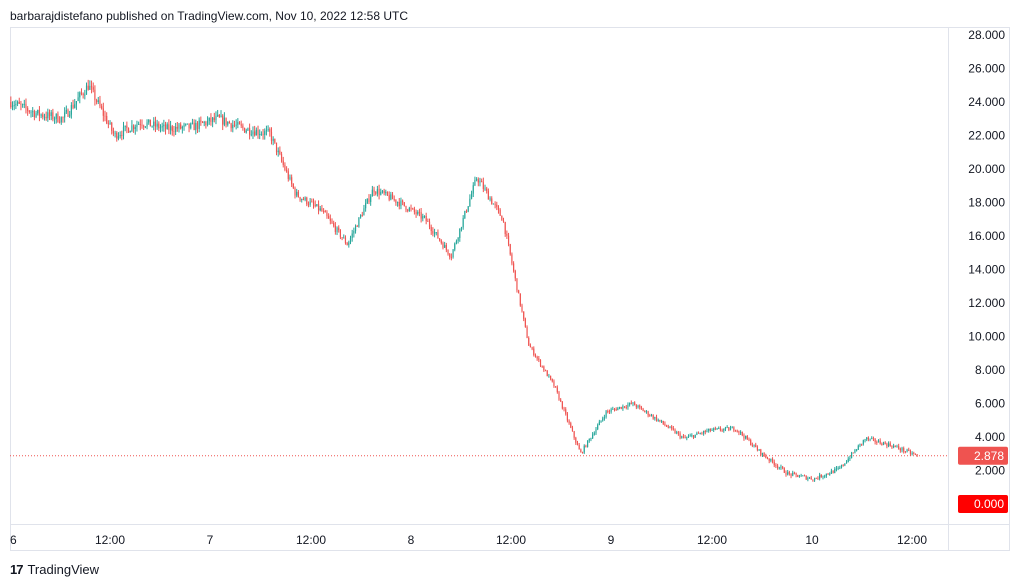 The width and height of the screenshot is (1024, 587). What do you see at coordinates (986, 203) in the screenshot?
I see `y-tick-label: 18.000` at bounding box center [986, 203].